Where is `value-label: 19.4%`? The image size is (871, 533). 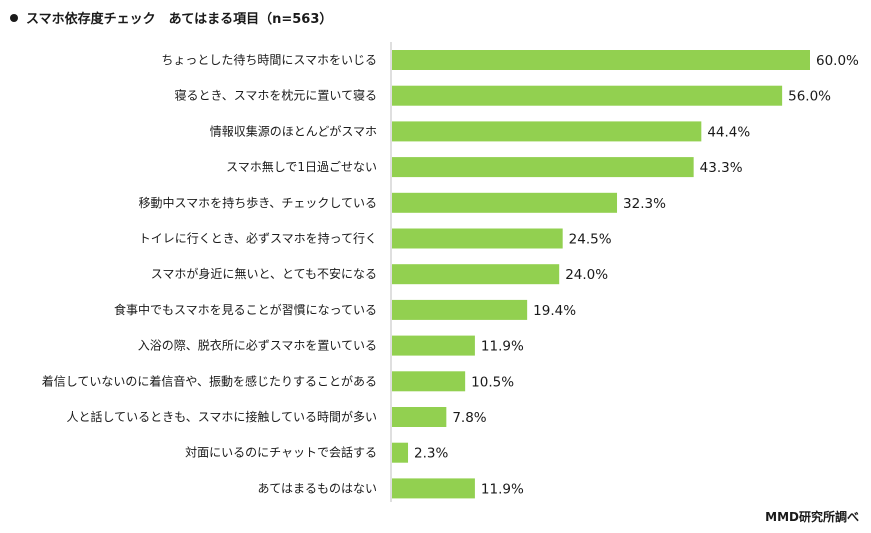 value-label: 19.4% is located at coordinates (554, 311).